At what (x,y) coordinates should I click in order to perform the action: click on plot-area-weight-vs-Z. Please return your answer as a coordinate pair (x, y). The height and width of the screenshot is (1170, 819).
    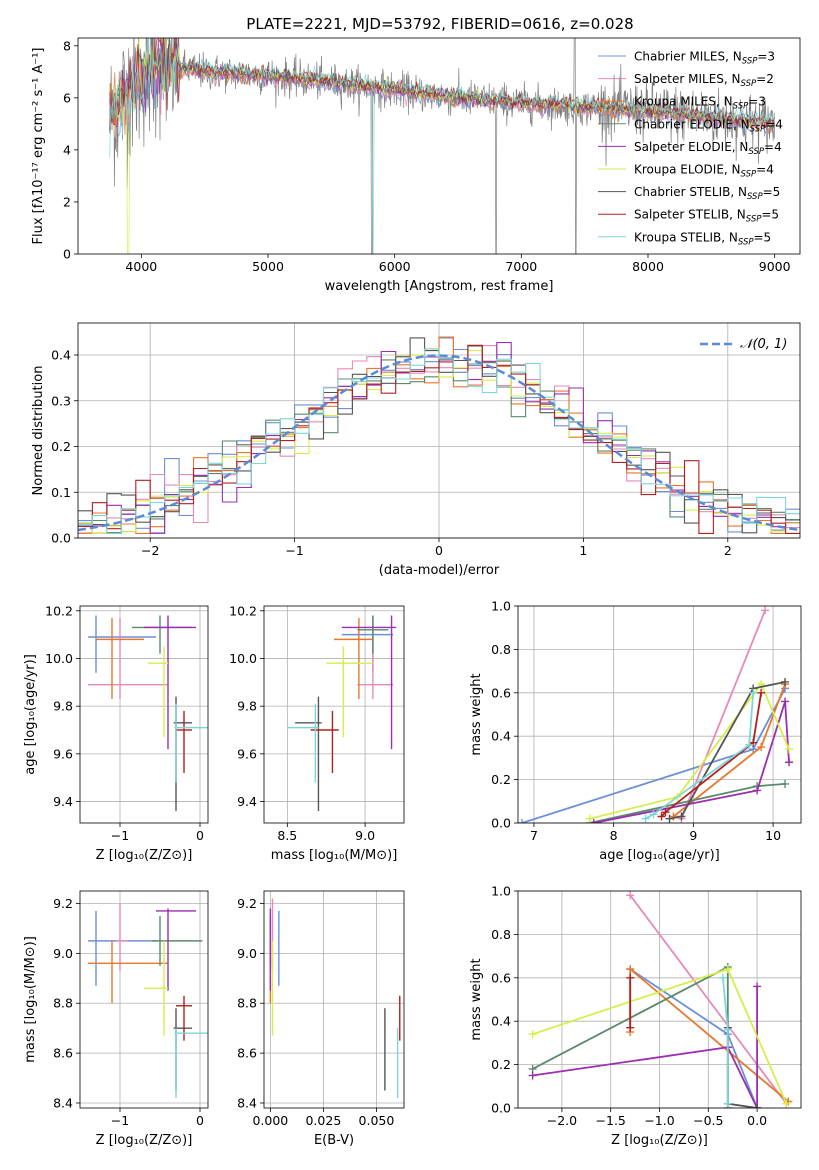
    Looking at the image, I should click on (660, 999).